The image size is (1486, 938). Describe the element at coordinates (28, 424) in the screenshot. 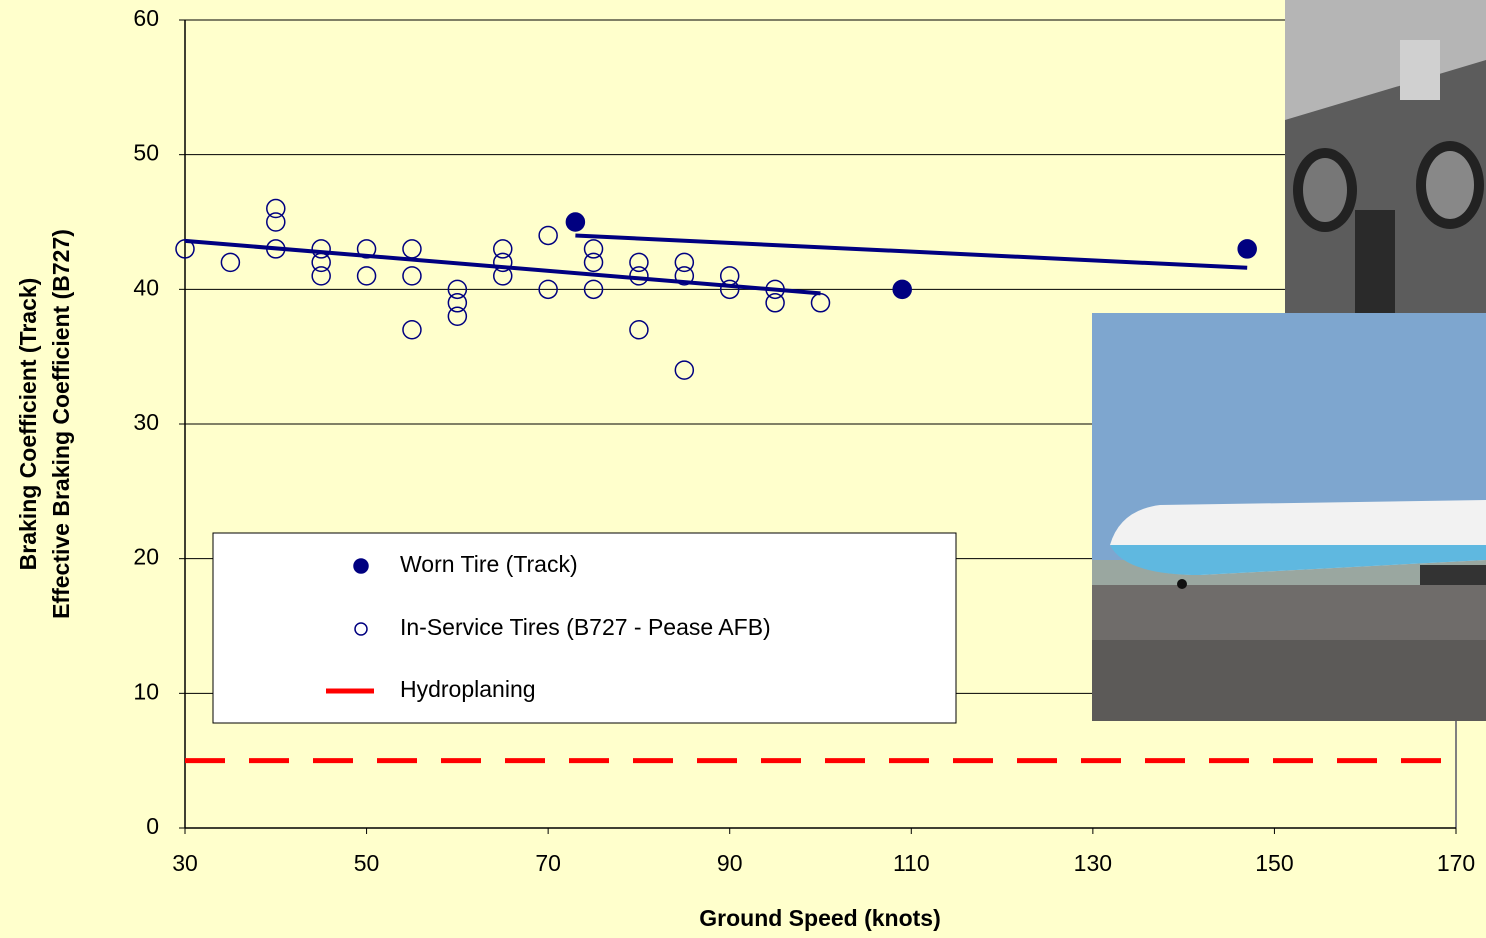

I see `y-axis-title: Braking Coefficient (Track)` at that location.